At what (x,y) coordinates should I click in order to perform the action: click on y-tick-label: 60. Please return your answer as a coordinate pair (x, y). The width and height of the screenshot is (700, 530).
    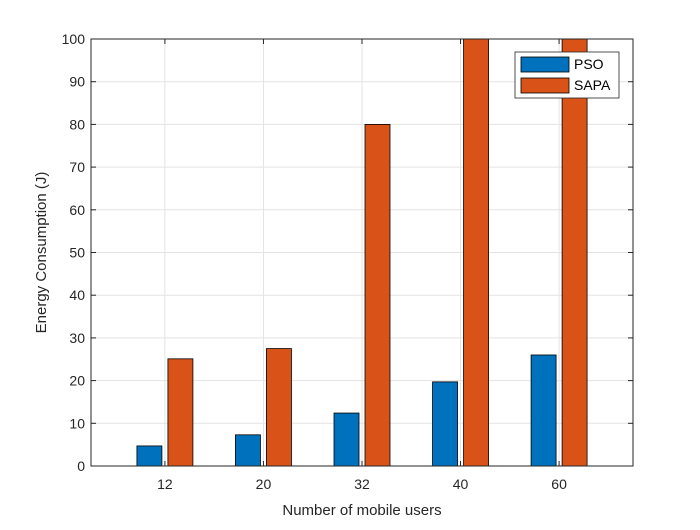
    Looking at the image, I should click on (77, 210).